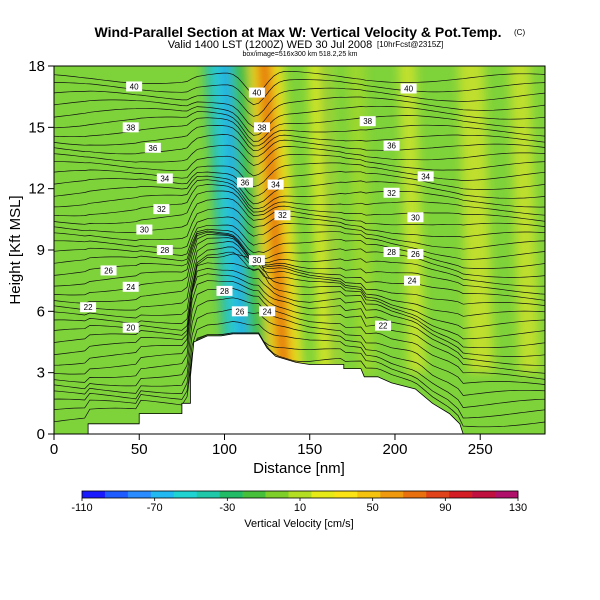 This screenshot has width=600, height=600. I want to click on colorbar-ticks: -110 -70 -30 10 50 90 130, so click(299, 506).